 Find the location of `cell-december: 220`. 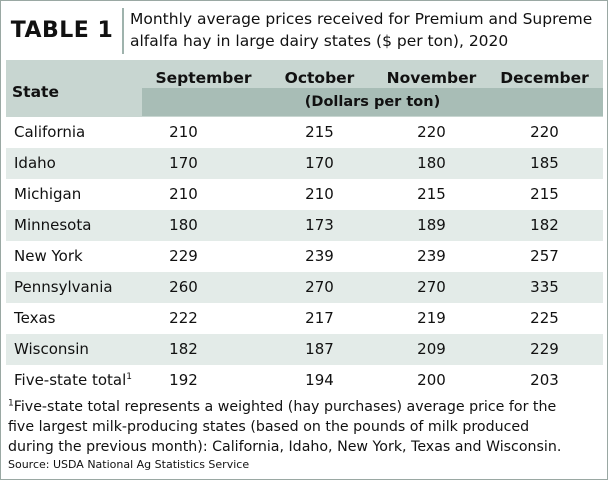

cell-december: 220 is located at coordinates (544, 132).